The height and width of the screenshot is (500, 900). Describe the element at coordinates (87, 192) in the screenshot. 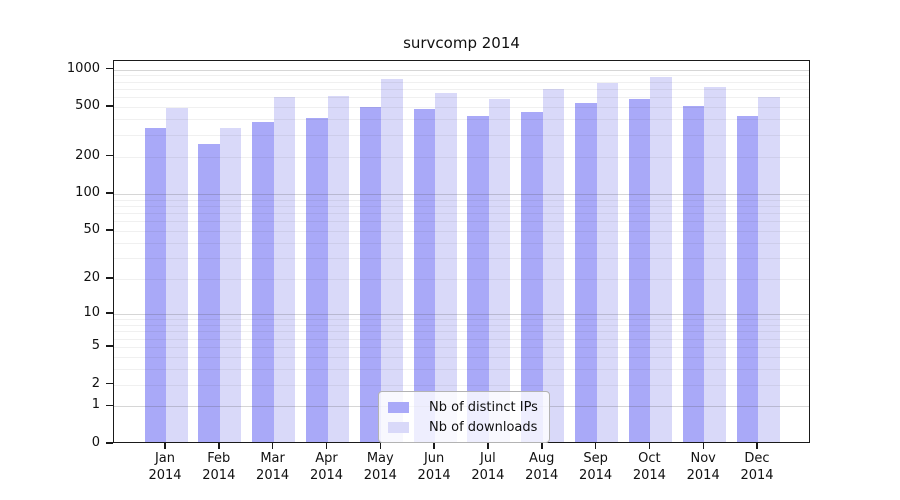

I see `y-tick-label-100: 100` at that location.